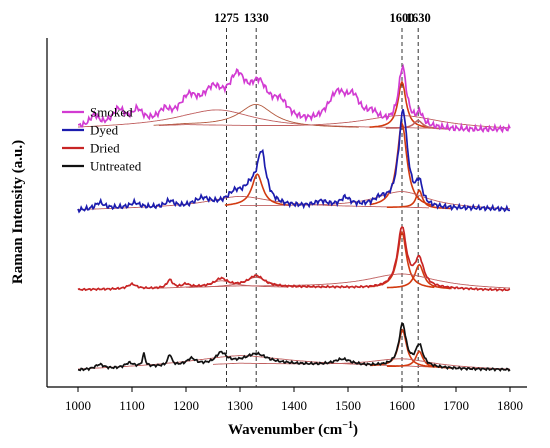 Image resolution: width=550 pixels, height=448 pixels. What do you see at coordinates (78, 405) in the screenshot?
I see `x-tick-label-1000: 1000` at bounding box center [78, 405].